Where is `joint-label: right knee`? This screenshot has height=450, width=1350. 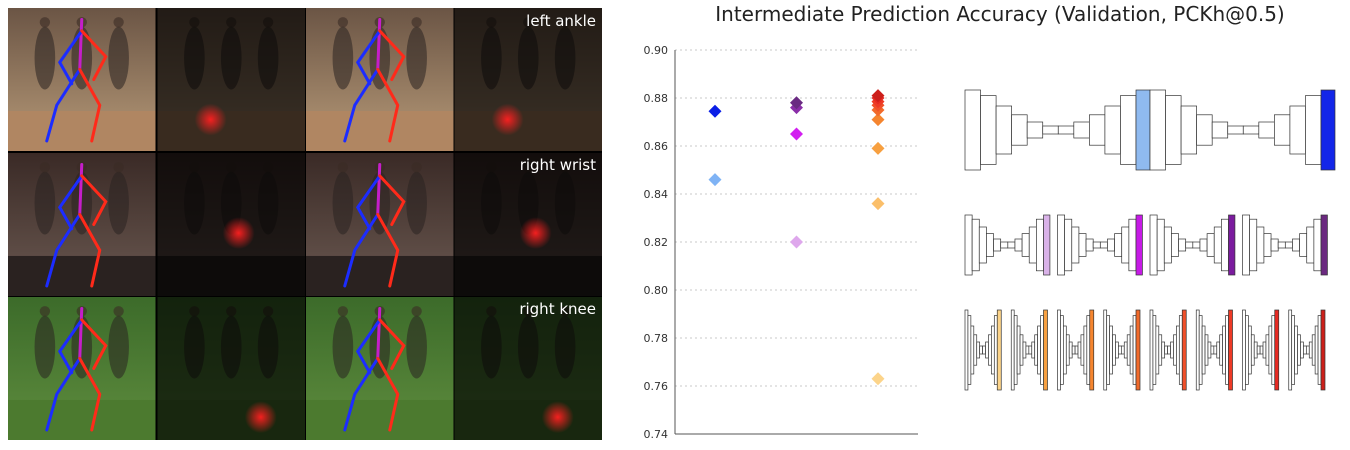
joint-label: right knee is located at coordinates (557, 309).